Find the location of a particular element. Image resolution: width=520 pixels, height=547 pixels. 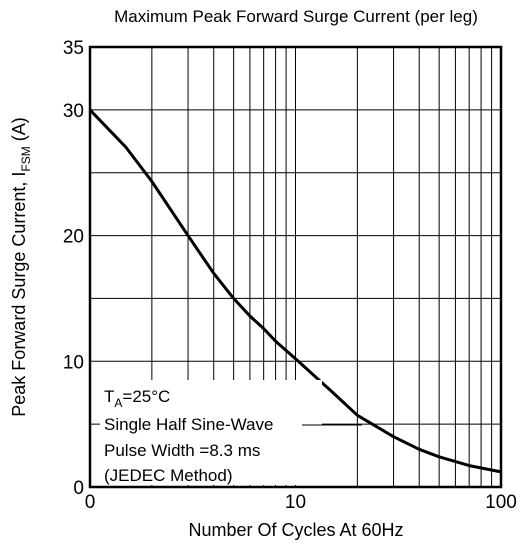

x-axis-label: Number Of Cycles At 60Hz is located at coordinates (295, 530).